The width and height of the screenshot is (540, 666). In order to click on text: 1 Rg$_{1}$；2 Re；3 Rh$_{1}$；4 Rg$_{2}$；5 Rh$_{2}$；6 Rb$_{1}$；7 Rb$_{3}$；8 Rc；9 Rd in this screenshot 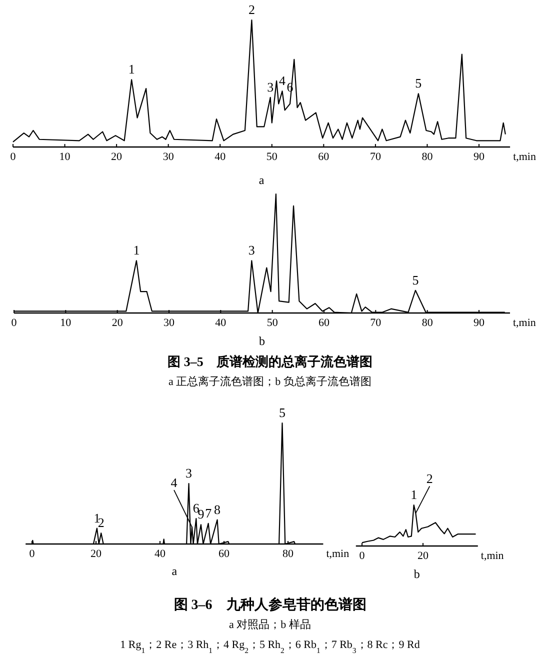, I will do `click(270, 646)`.